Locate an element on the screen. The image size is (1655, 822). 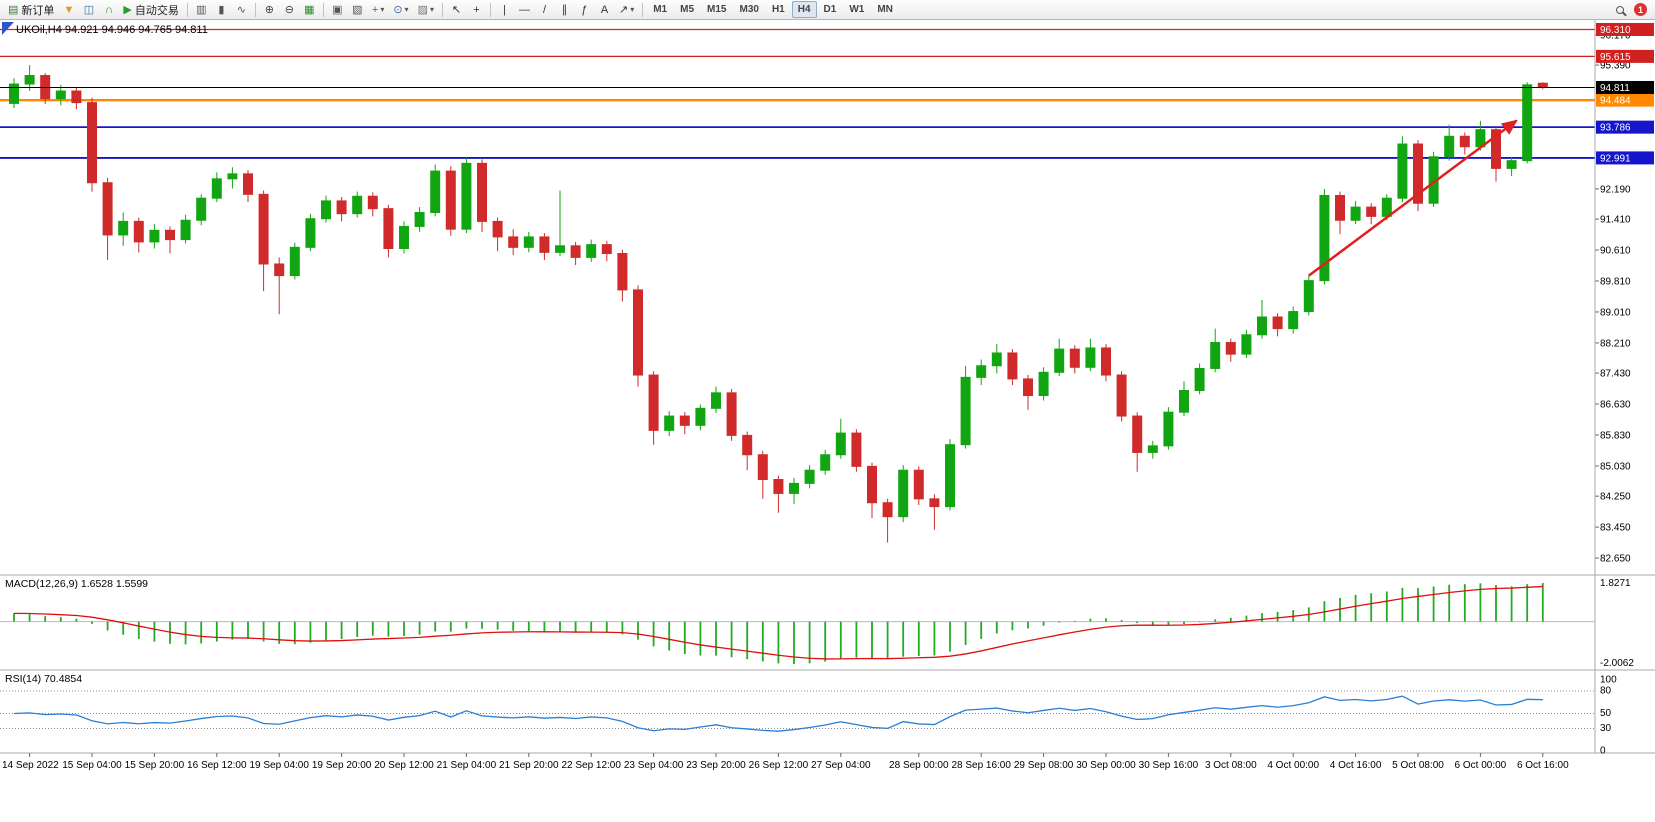
search-icon is located at coordinates (1619, 9).